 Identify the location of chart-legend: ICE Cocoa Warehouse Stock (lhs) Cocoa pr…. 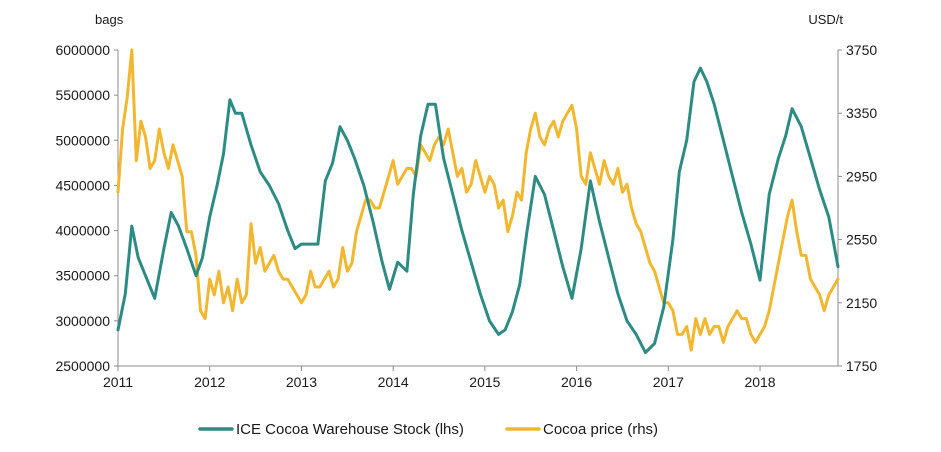
(428, 429).